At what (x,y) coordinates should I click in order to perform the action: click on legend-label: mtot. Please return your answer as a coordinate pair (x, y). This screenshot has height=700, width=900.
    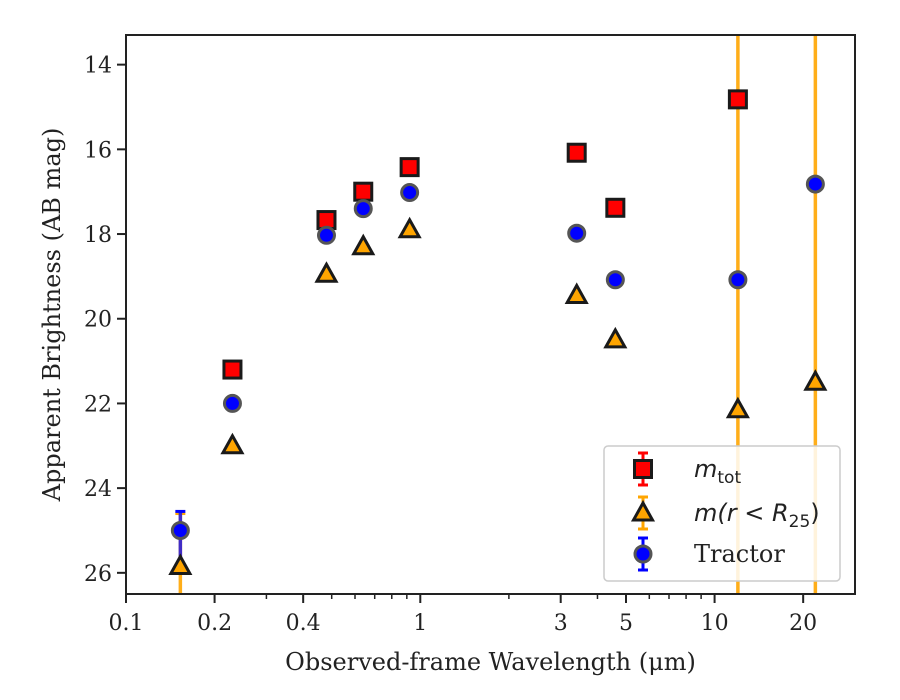
    Looking at the image, I should click on (717, 471).